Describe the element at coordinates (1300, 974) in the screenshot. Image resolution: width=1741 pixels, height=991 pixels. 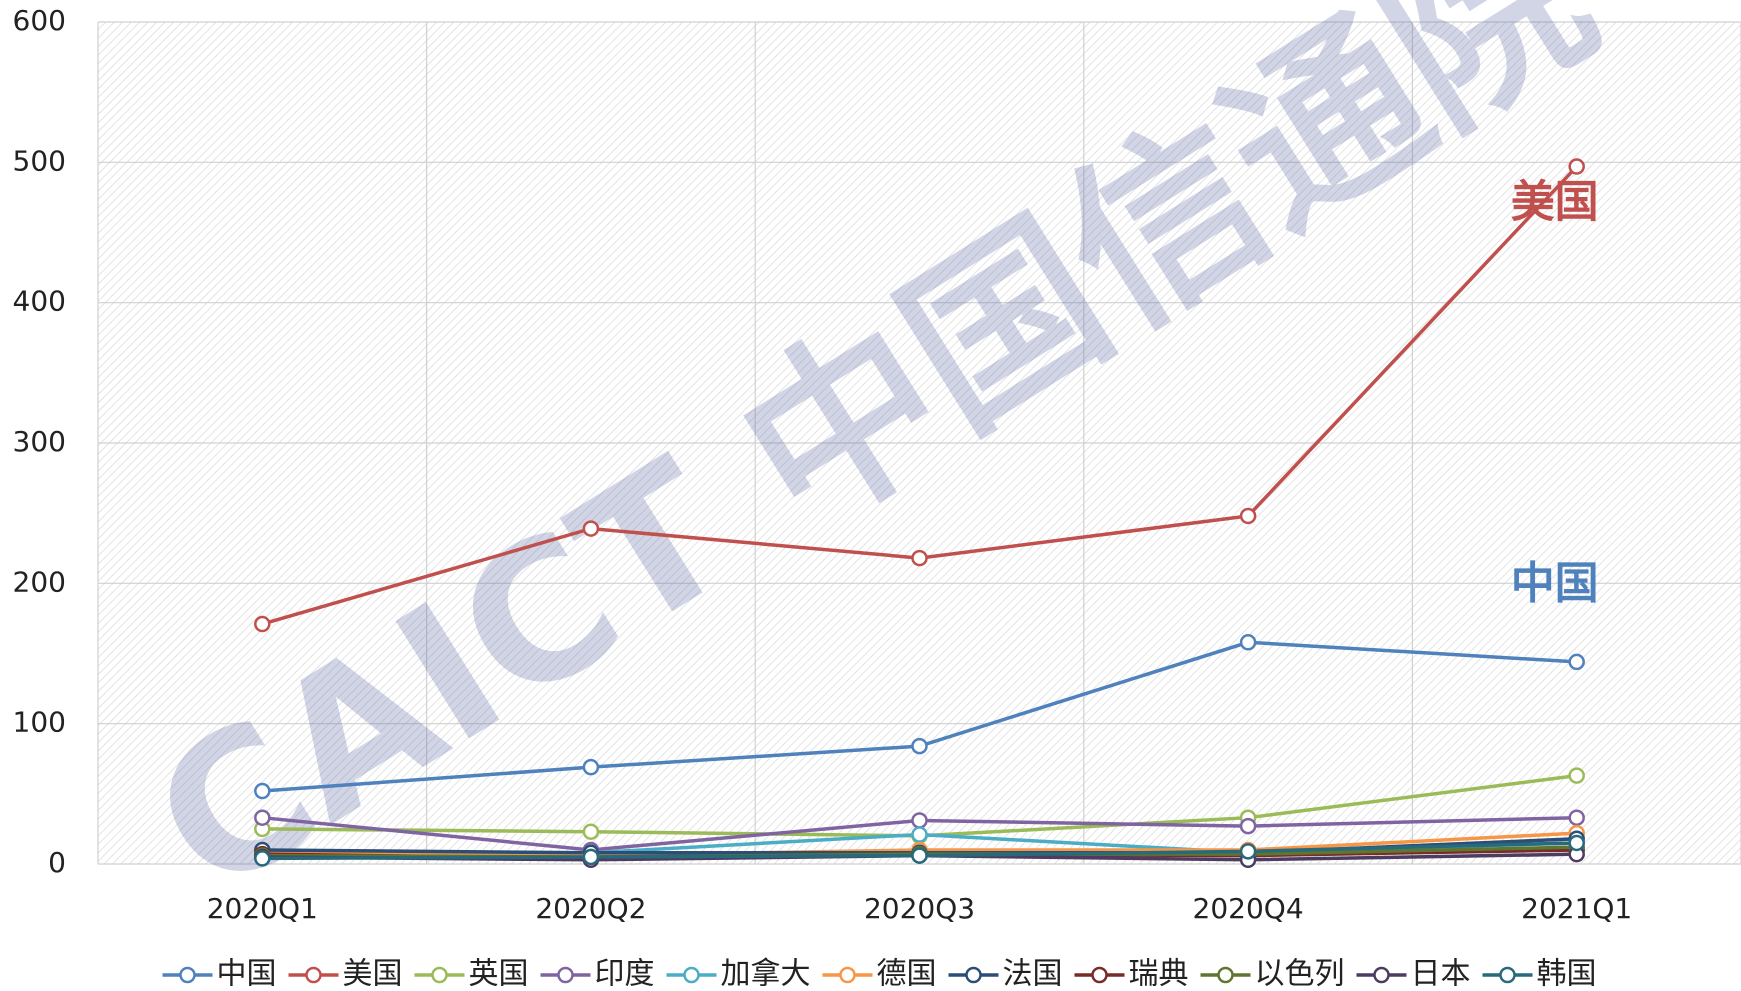
I see `legend-label: 以色列` at that location.